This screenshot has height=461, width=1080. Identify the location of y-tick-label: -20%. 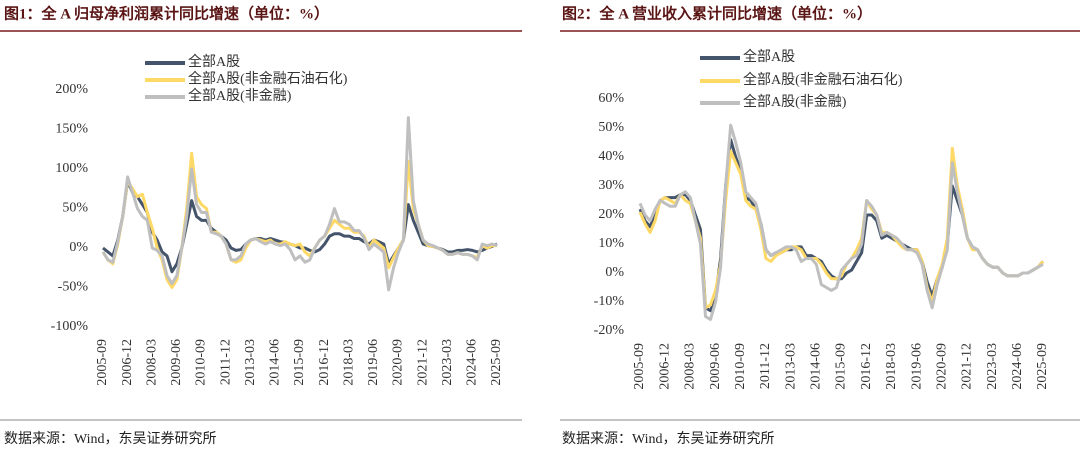
(609, 330).